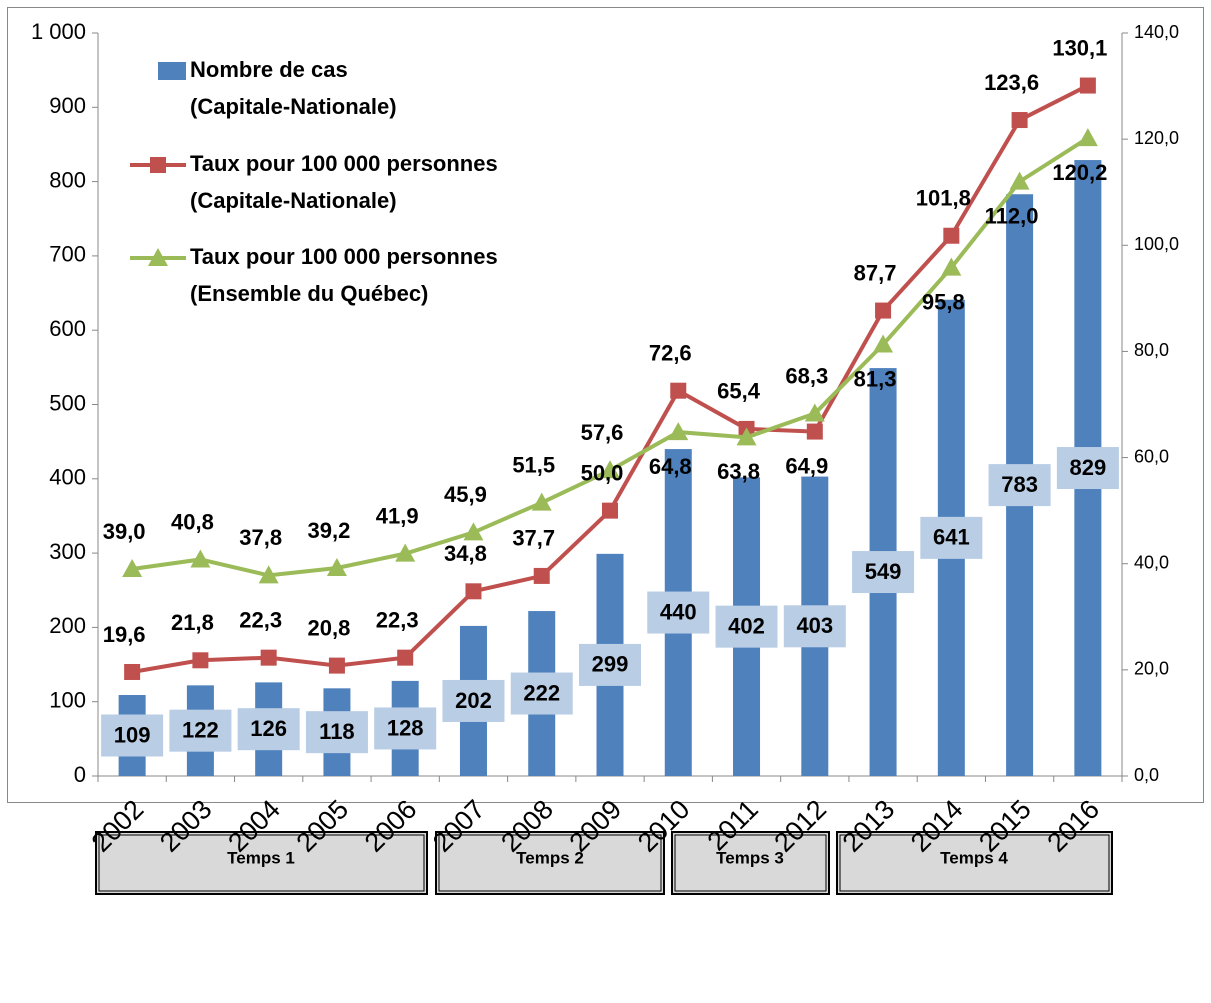 The height and width of the screenshot is (1003, 1211). I want to click on data-label: 783, so click(1019, 484).